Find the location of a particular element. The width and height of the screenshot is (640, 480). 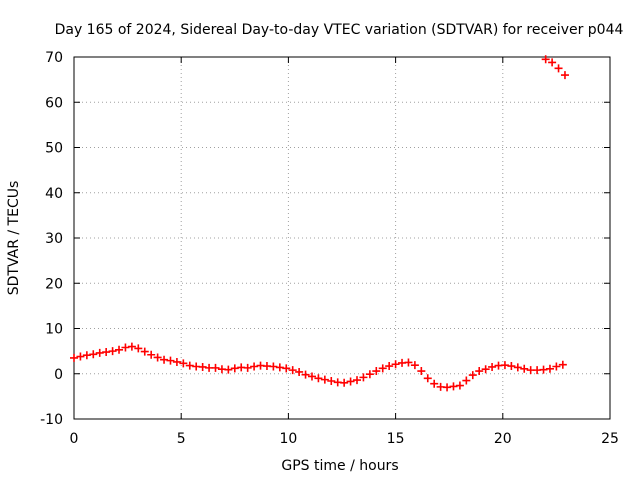

y-tick-label: 10 is located at coordinates (54, 330).